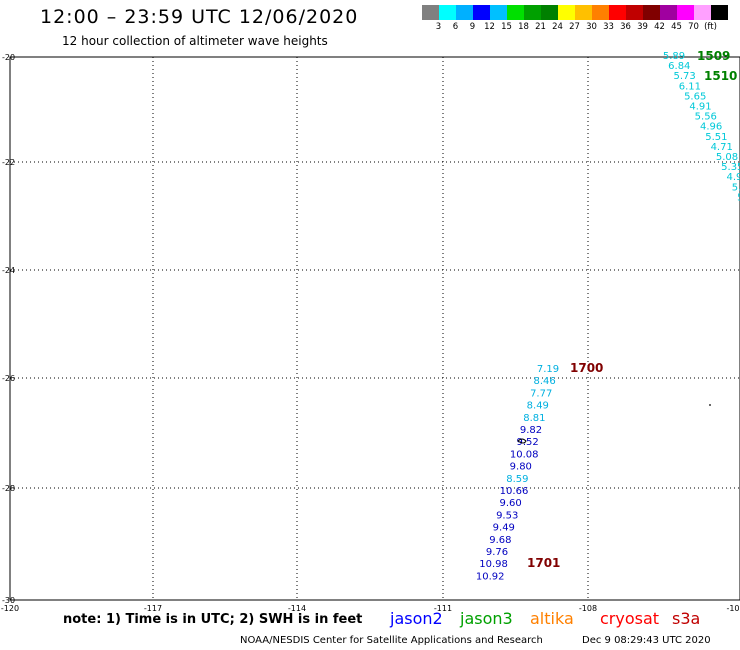  What do you see at coordinates (517, 479) in the screenshot?
I see `swh-value: 8.59` at bounding box center [517, 479].